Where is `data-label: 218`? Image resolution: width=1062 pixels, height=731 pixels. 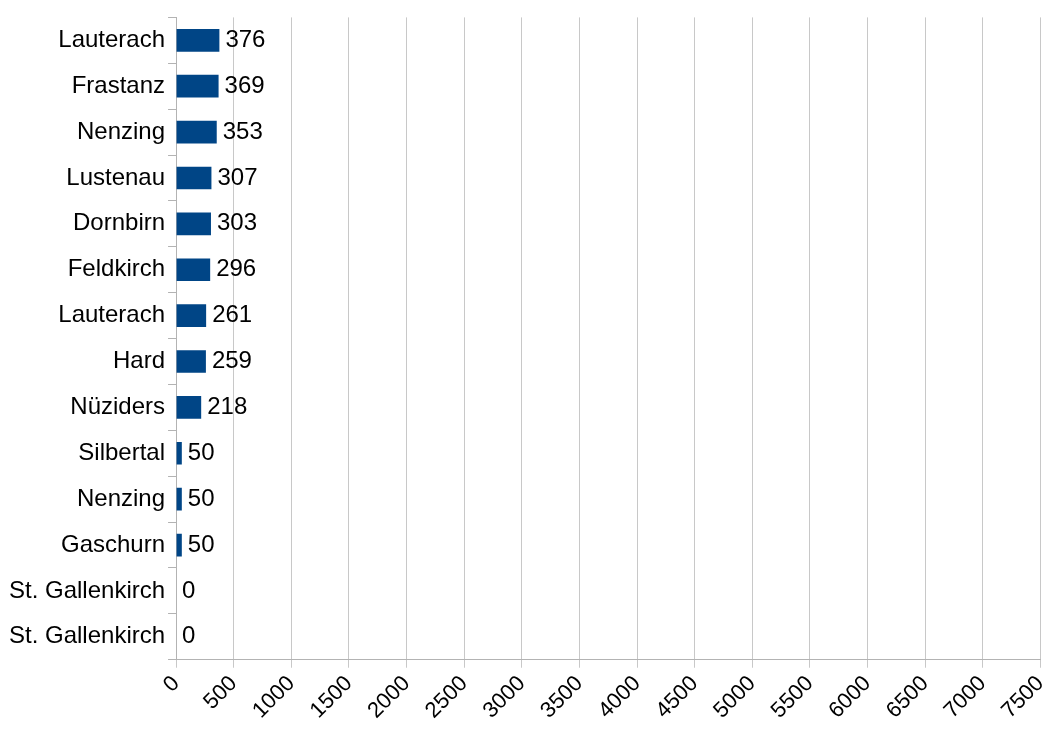
data-label: 218 is located at coordinates (227, 406).